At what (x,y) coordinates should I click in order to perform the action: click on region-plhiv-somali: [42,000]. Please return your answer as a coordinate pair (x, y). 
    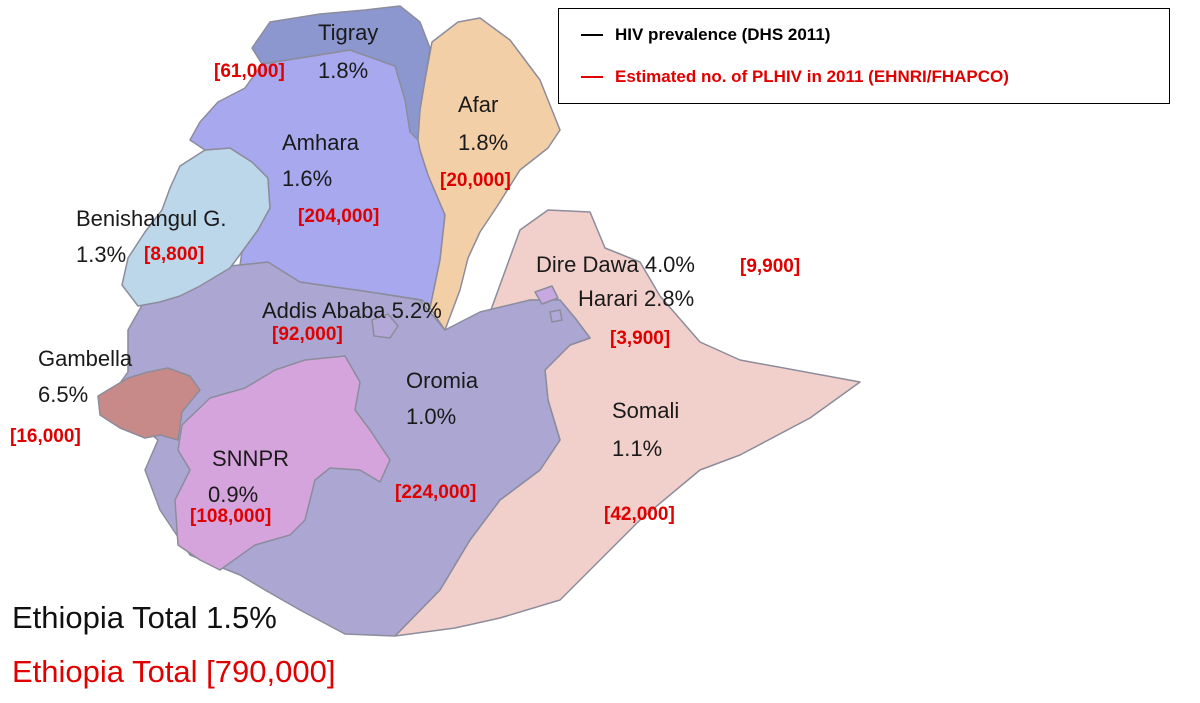
    Looking at the image, I should click on (639, 514).